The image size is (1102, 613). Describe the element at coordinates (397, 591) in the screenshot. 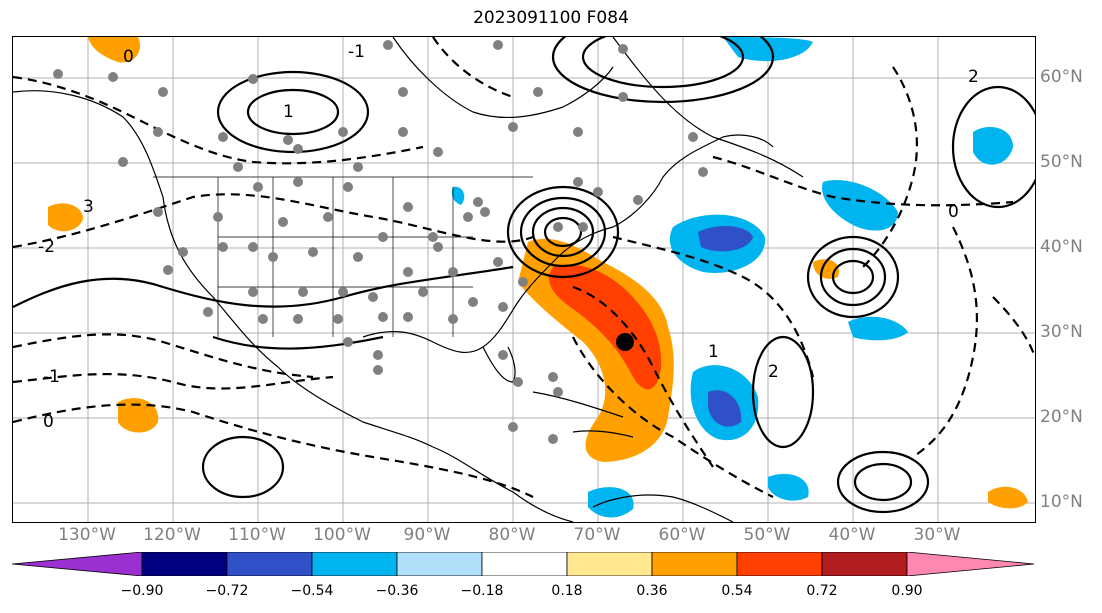

I see `colorbar-tick-label: −0.36` at that location.